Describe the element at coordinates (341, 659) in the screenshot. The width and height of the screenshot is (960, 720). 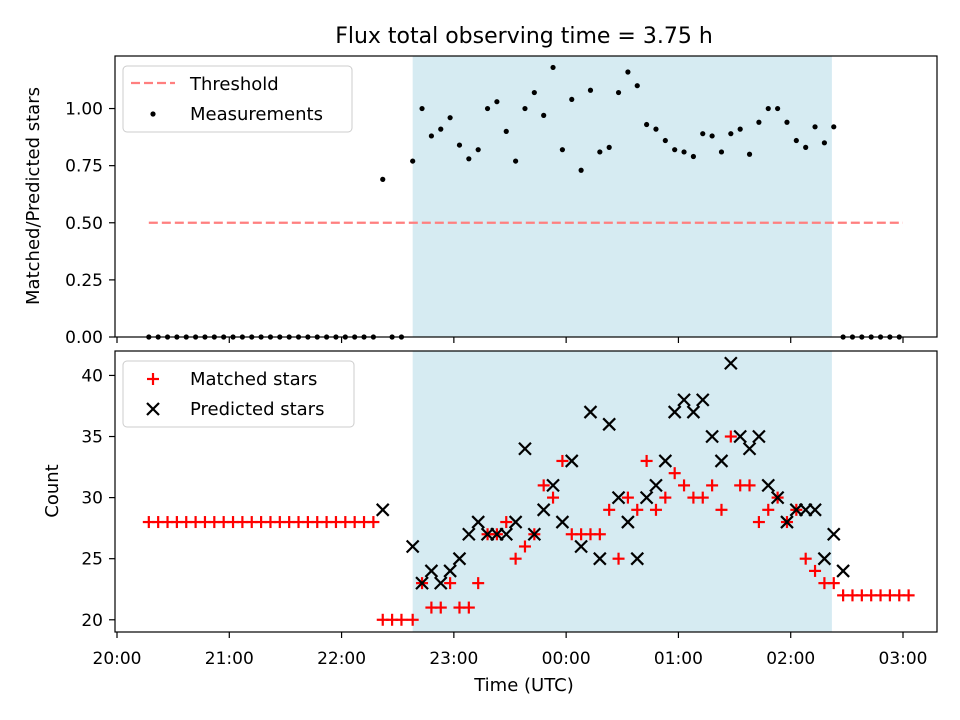
I see `x-tick-label: 22:00` at that location.